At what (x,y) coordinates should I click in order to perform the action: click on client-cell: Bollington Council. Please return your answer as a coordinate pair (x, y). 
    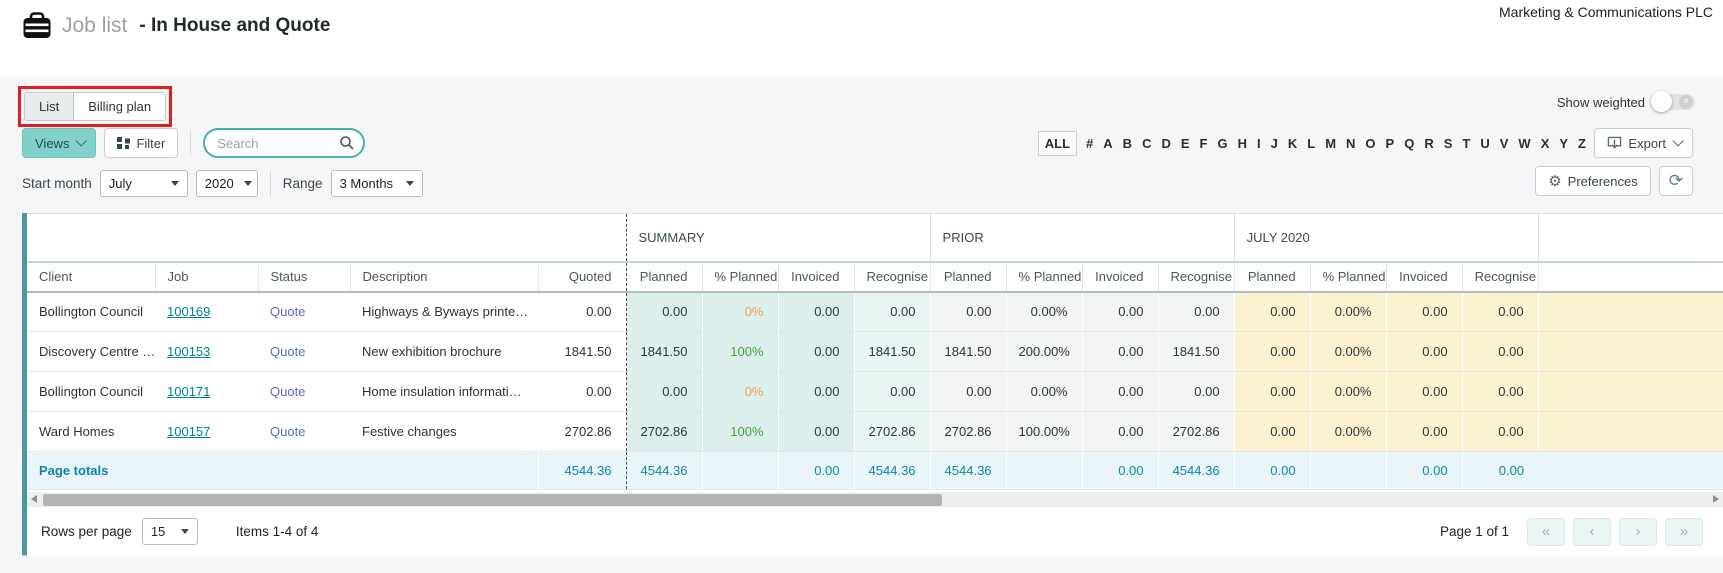
    Looking at the image, I should click on (91, 311).